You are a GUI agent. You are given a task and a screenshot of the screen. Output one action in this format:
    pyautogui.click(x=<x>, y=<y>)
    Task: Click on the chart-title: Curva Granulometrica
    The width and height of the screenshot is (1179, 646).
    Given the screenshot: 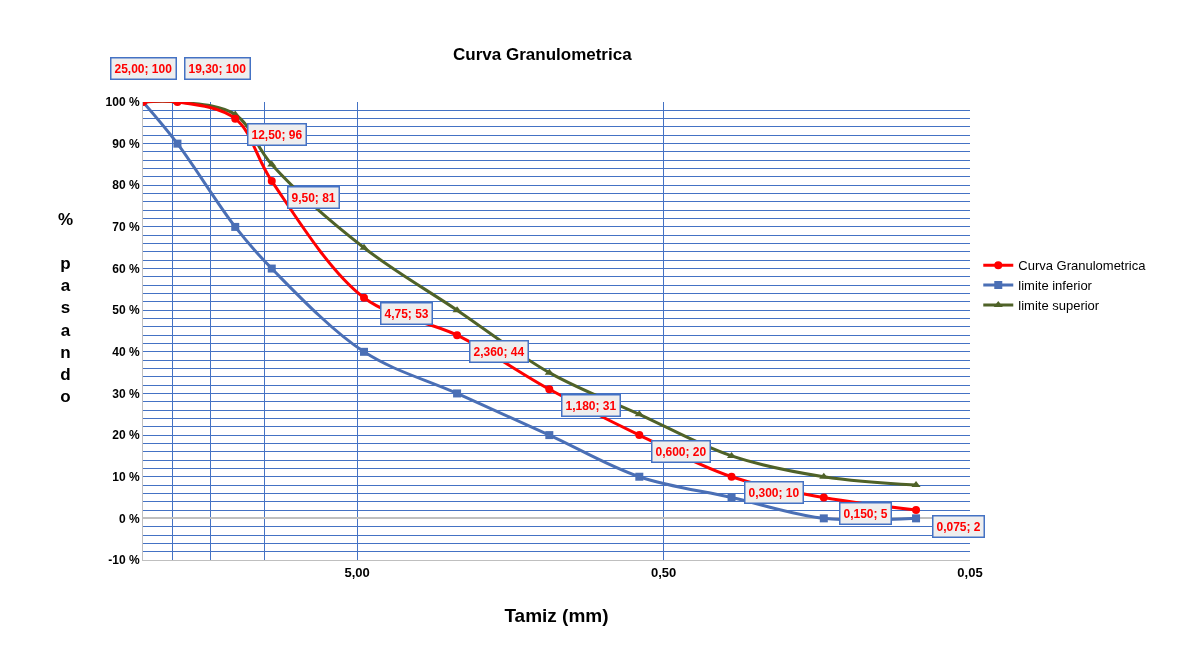 What is the action you would take?
    pyautogui.click(x=543, y=55)
    